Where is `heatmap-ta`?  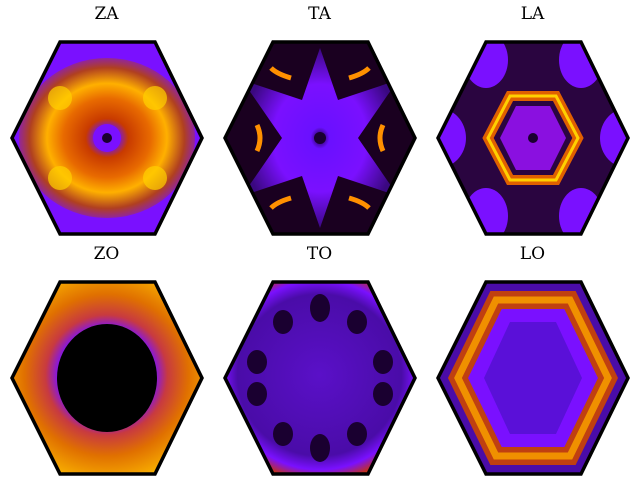 heatmap-ta is located at coordinates (320, 138).